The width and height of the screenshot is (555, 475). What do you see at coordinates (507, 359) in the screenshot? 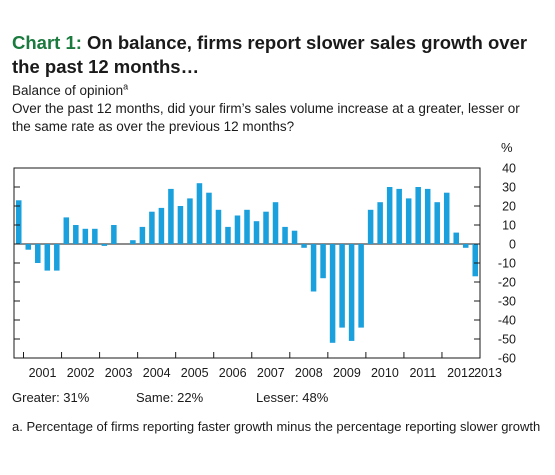
I see `y-tick-label: -60` at bounding box center [507, 359].